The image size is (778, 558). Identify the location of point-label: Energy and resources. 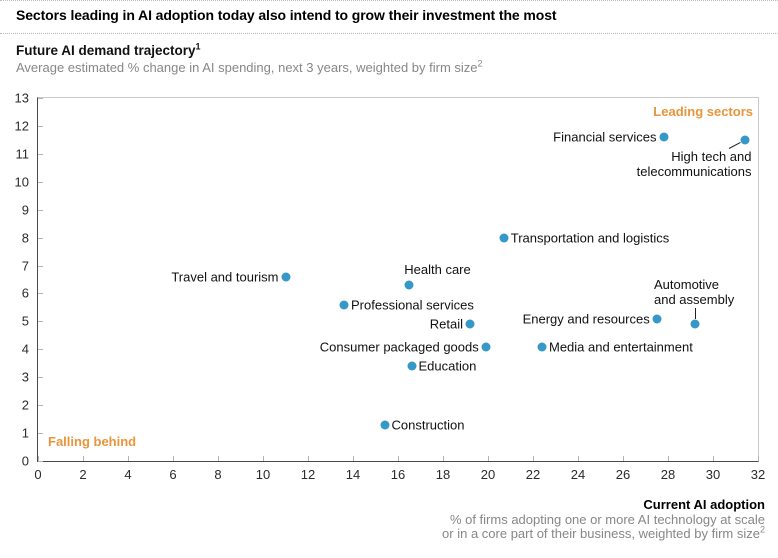
(586, 319).